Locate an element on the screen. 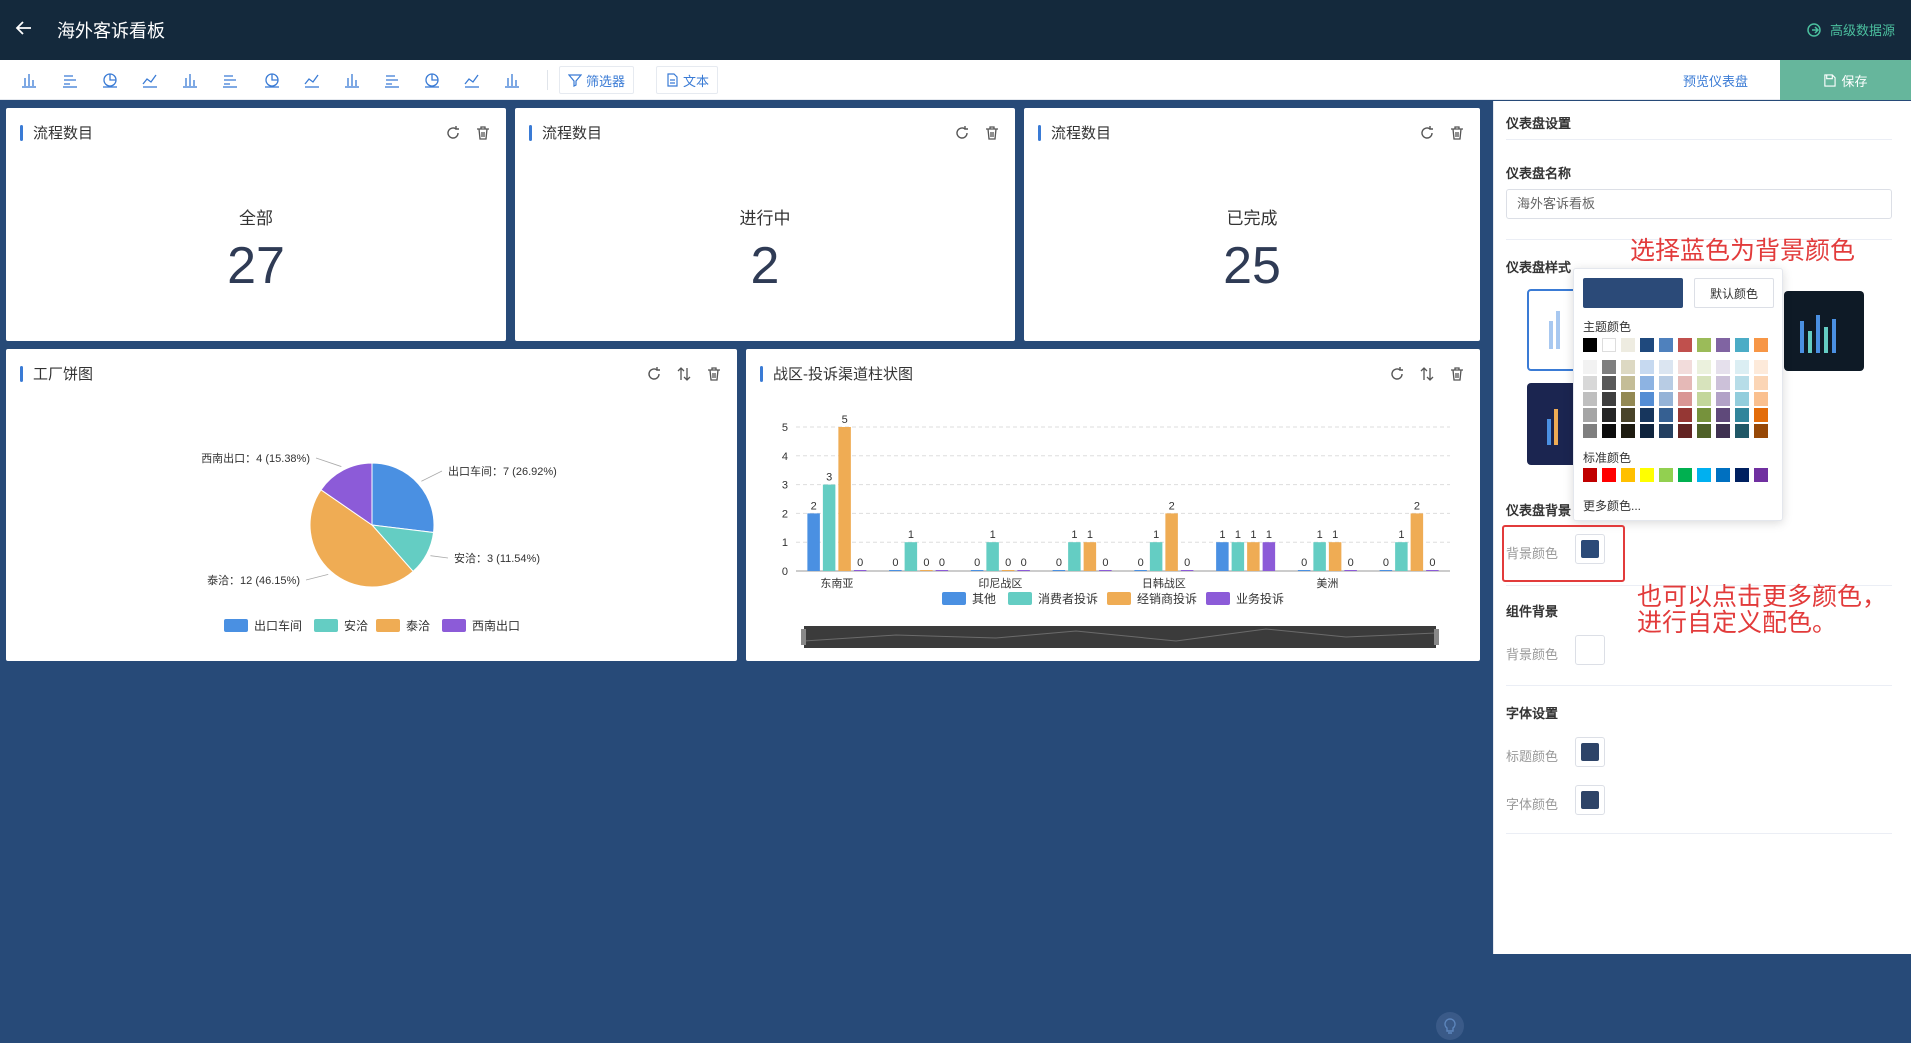 Image resolution: width=1911 pixels, height=1043 pixels. data-zoom-handle-right is located at coordinates (1436, 637).